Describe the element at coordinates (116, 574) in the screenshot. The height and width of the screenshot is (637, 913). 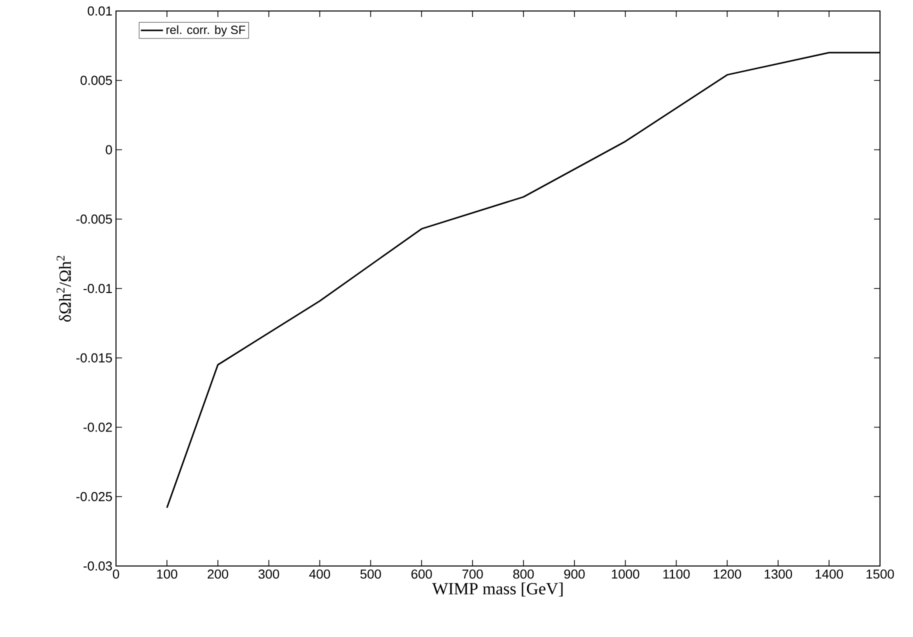
I see `x-tick-label: 0` at that location.